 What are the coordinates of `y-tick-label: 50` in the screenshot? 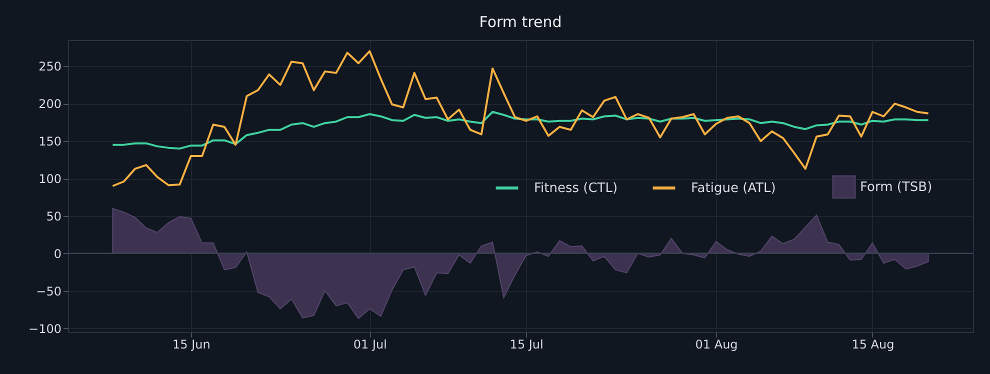 It's located at (54, 216).